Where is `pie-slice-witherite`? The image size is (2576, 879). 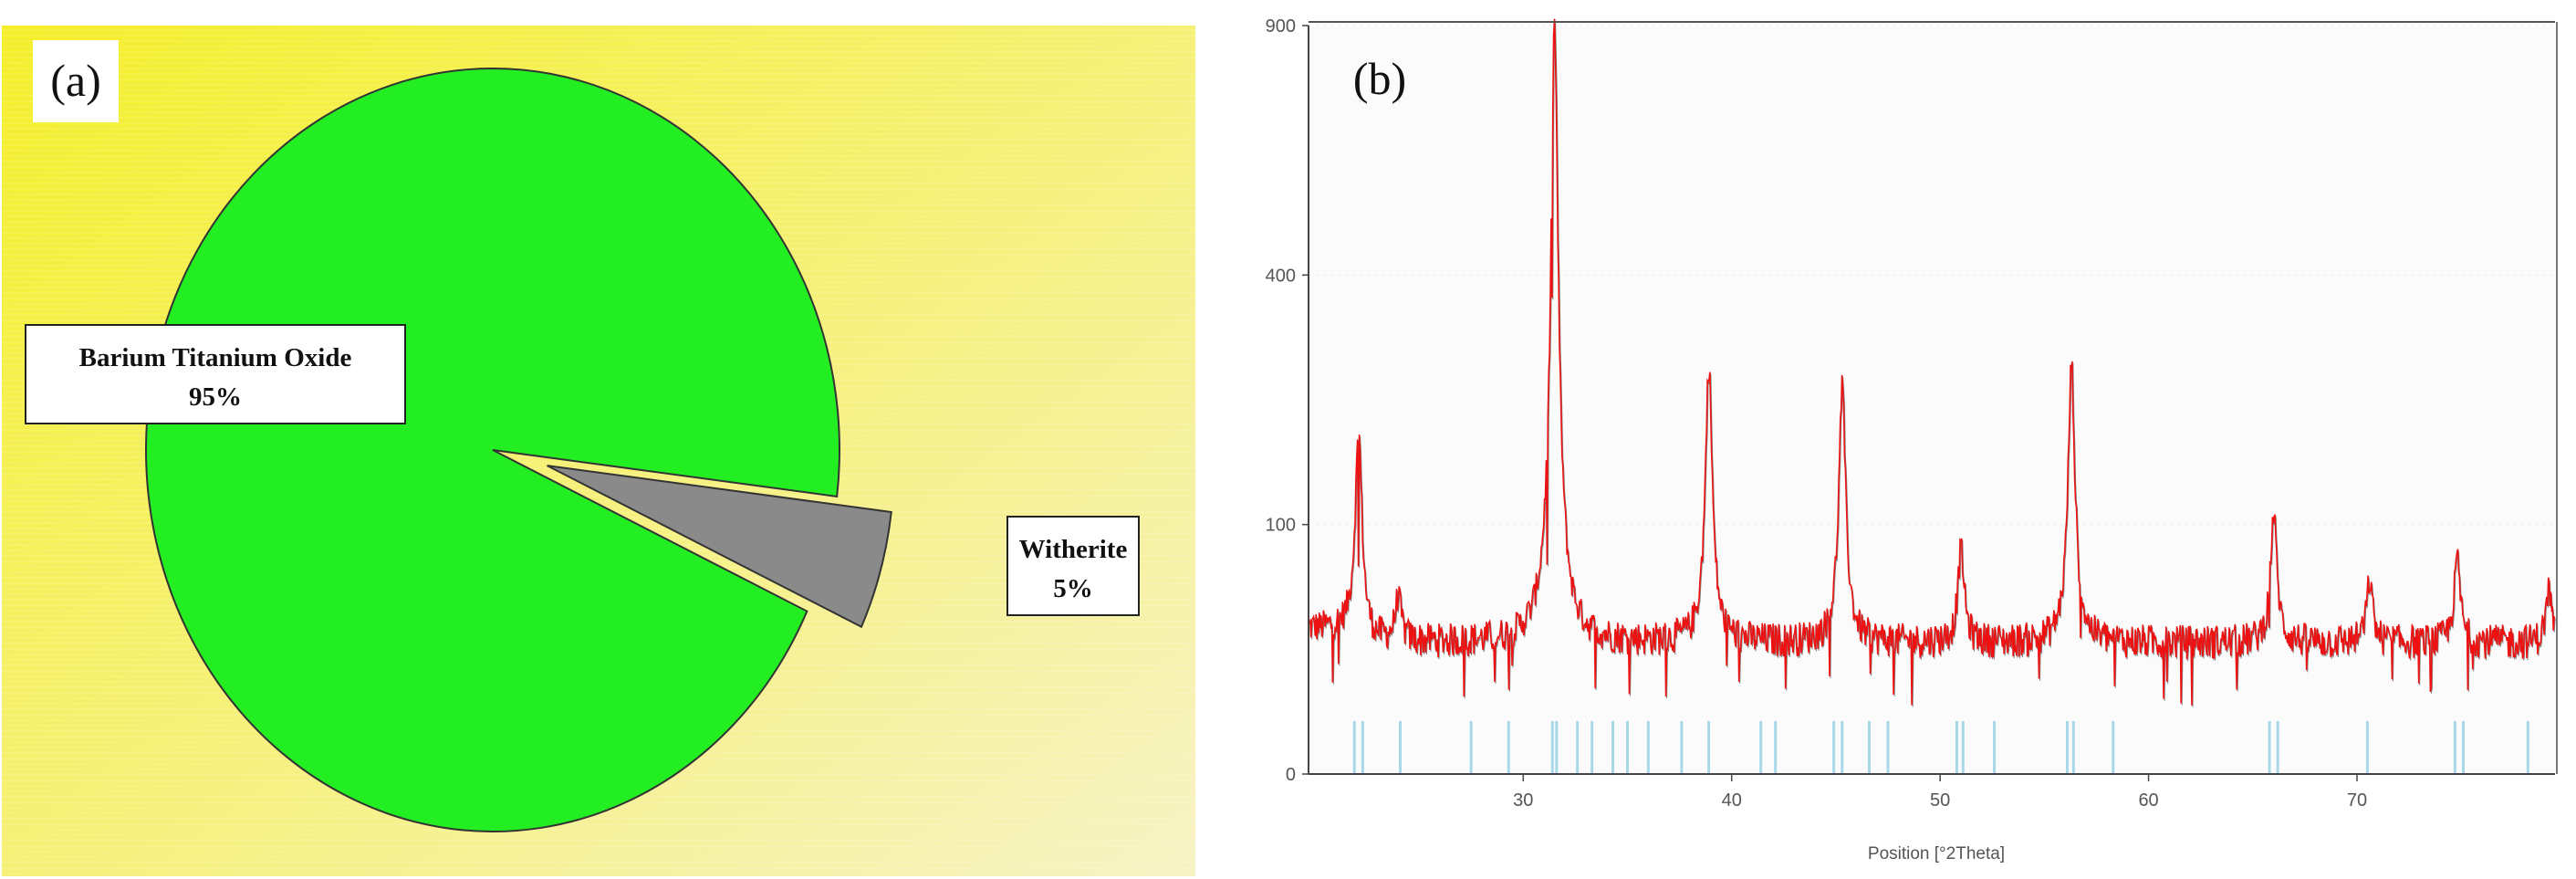
pie-slice-witherite is located at coordinates (719, 547).